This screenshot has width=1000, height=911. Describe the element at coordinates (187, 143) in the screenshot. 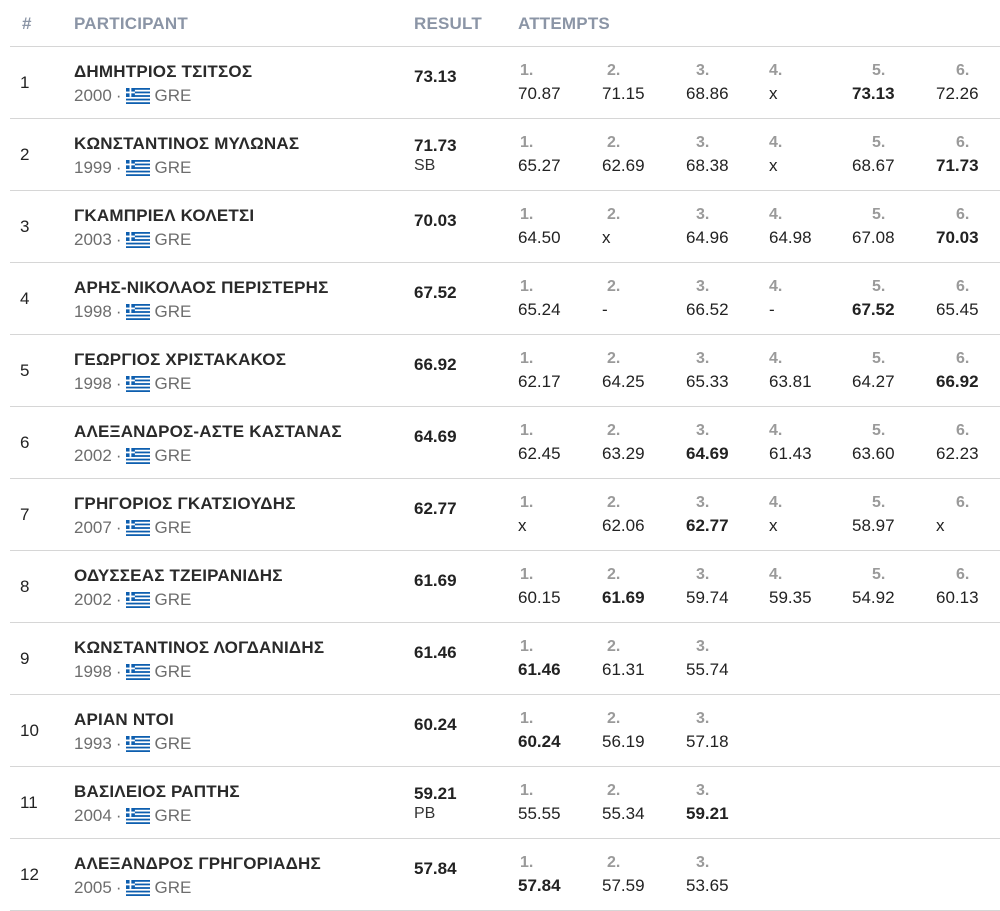

I see `participant-name: ΚΩΝΣΤΑΝΤΙΝΟΣ ΜΥΛΩΝΑΣ` at that location.